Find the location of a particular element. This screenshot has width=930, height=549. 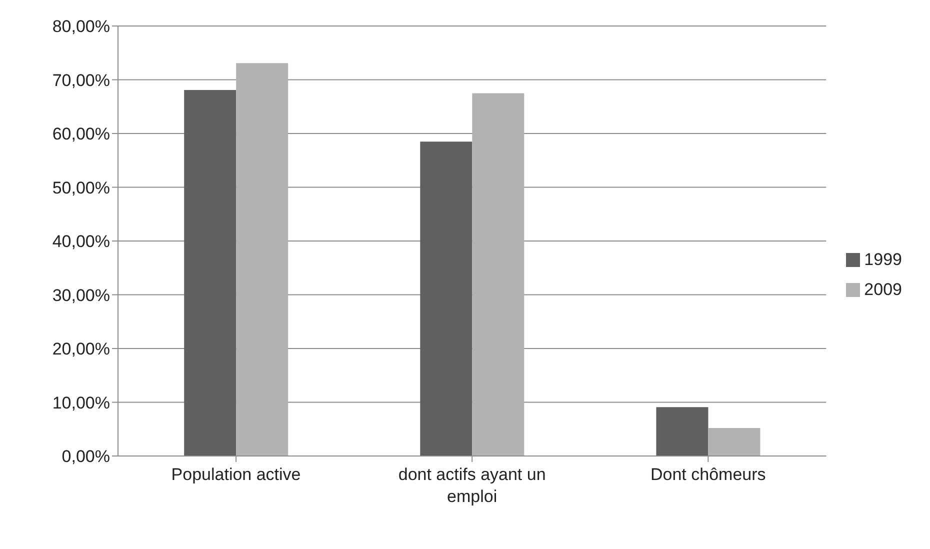

x-tick-label: Population active is located at coordinates (236, 474).